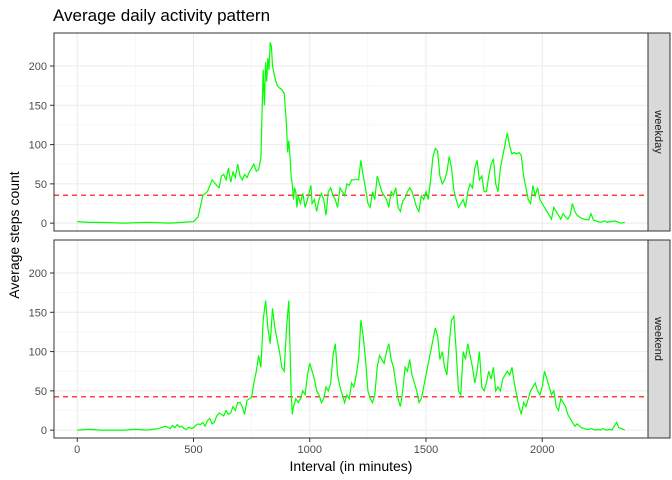  Describe the element at coordinates (351, 466) in the screenshot. I see `x-axis-title: Interval (in minutes)` at that location.